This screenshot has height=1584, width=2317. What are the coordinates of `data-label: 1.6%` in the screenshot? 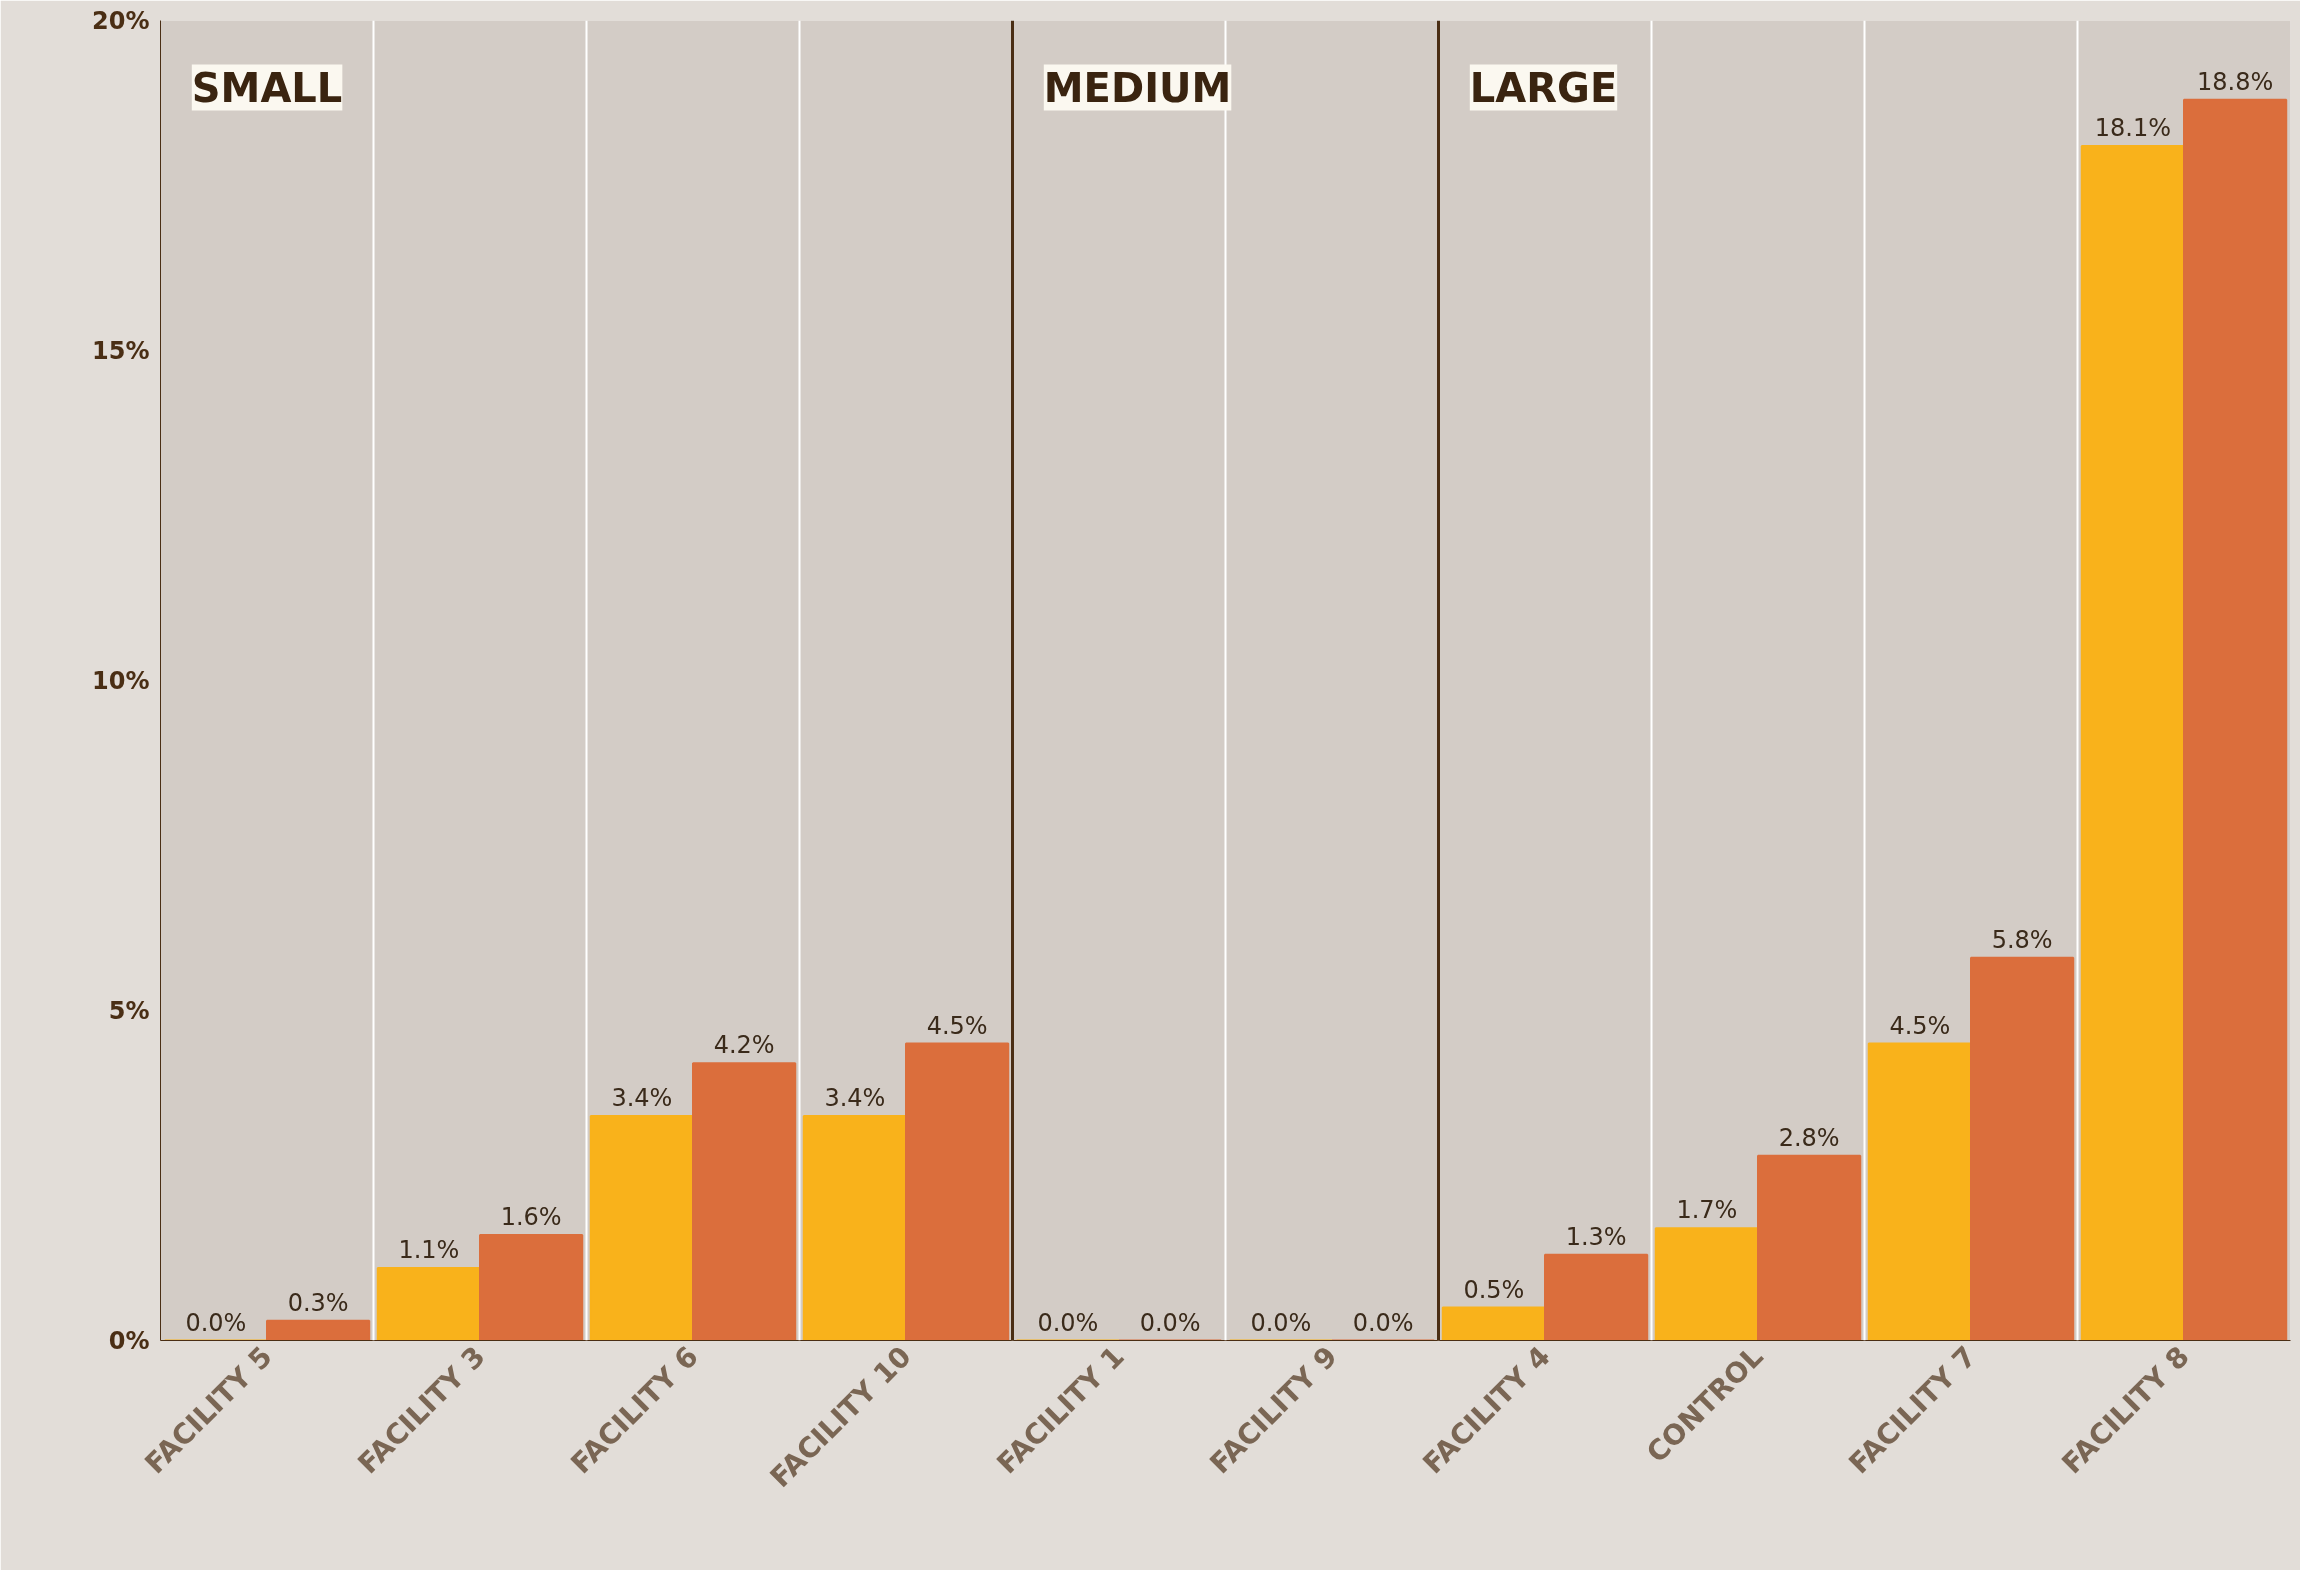 It's located at (531, 1216).